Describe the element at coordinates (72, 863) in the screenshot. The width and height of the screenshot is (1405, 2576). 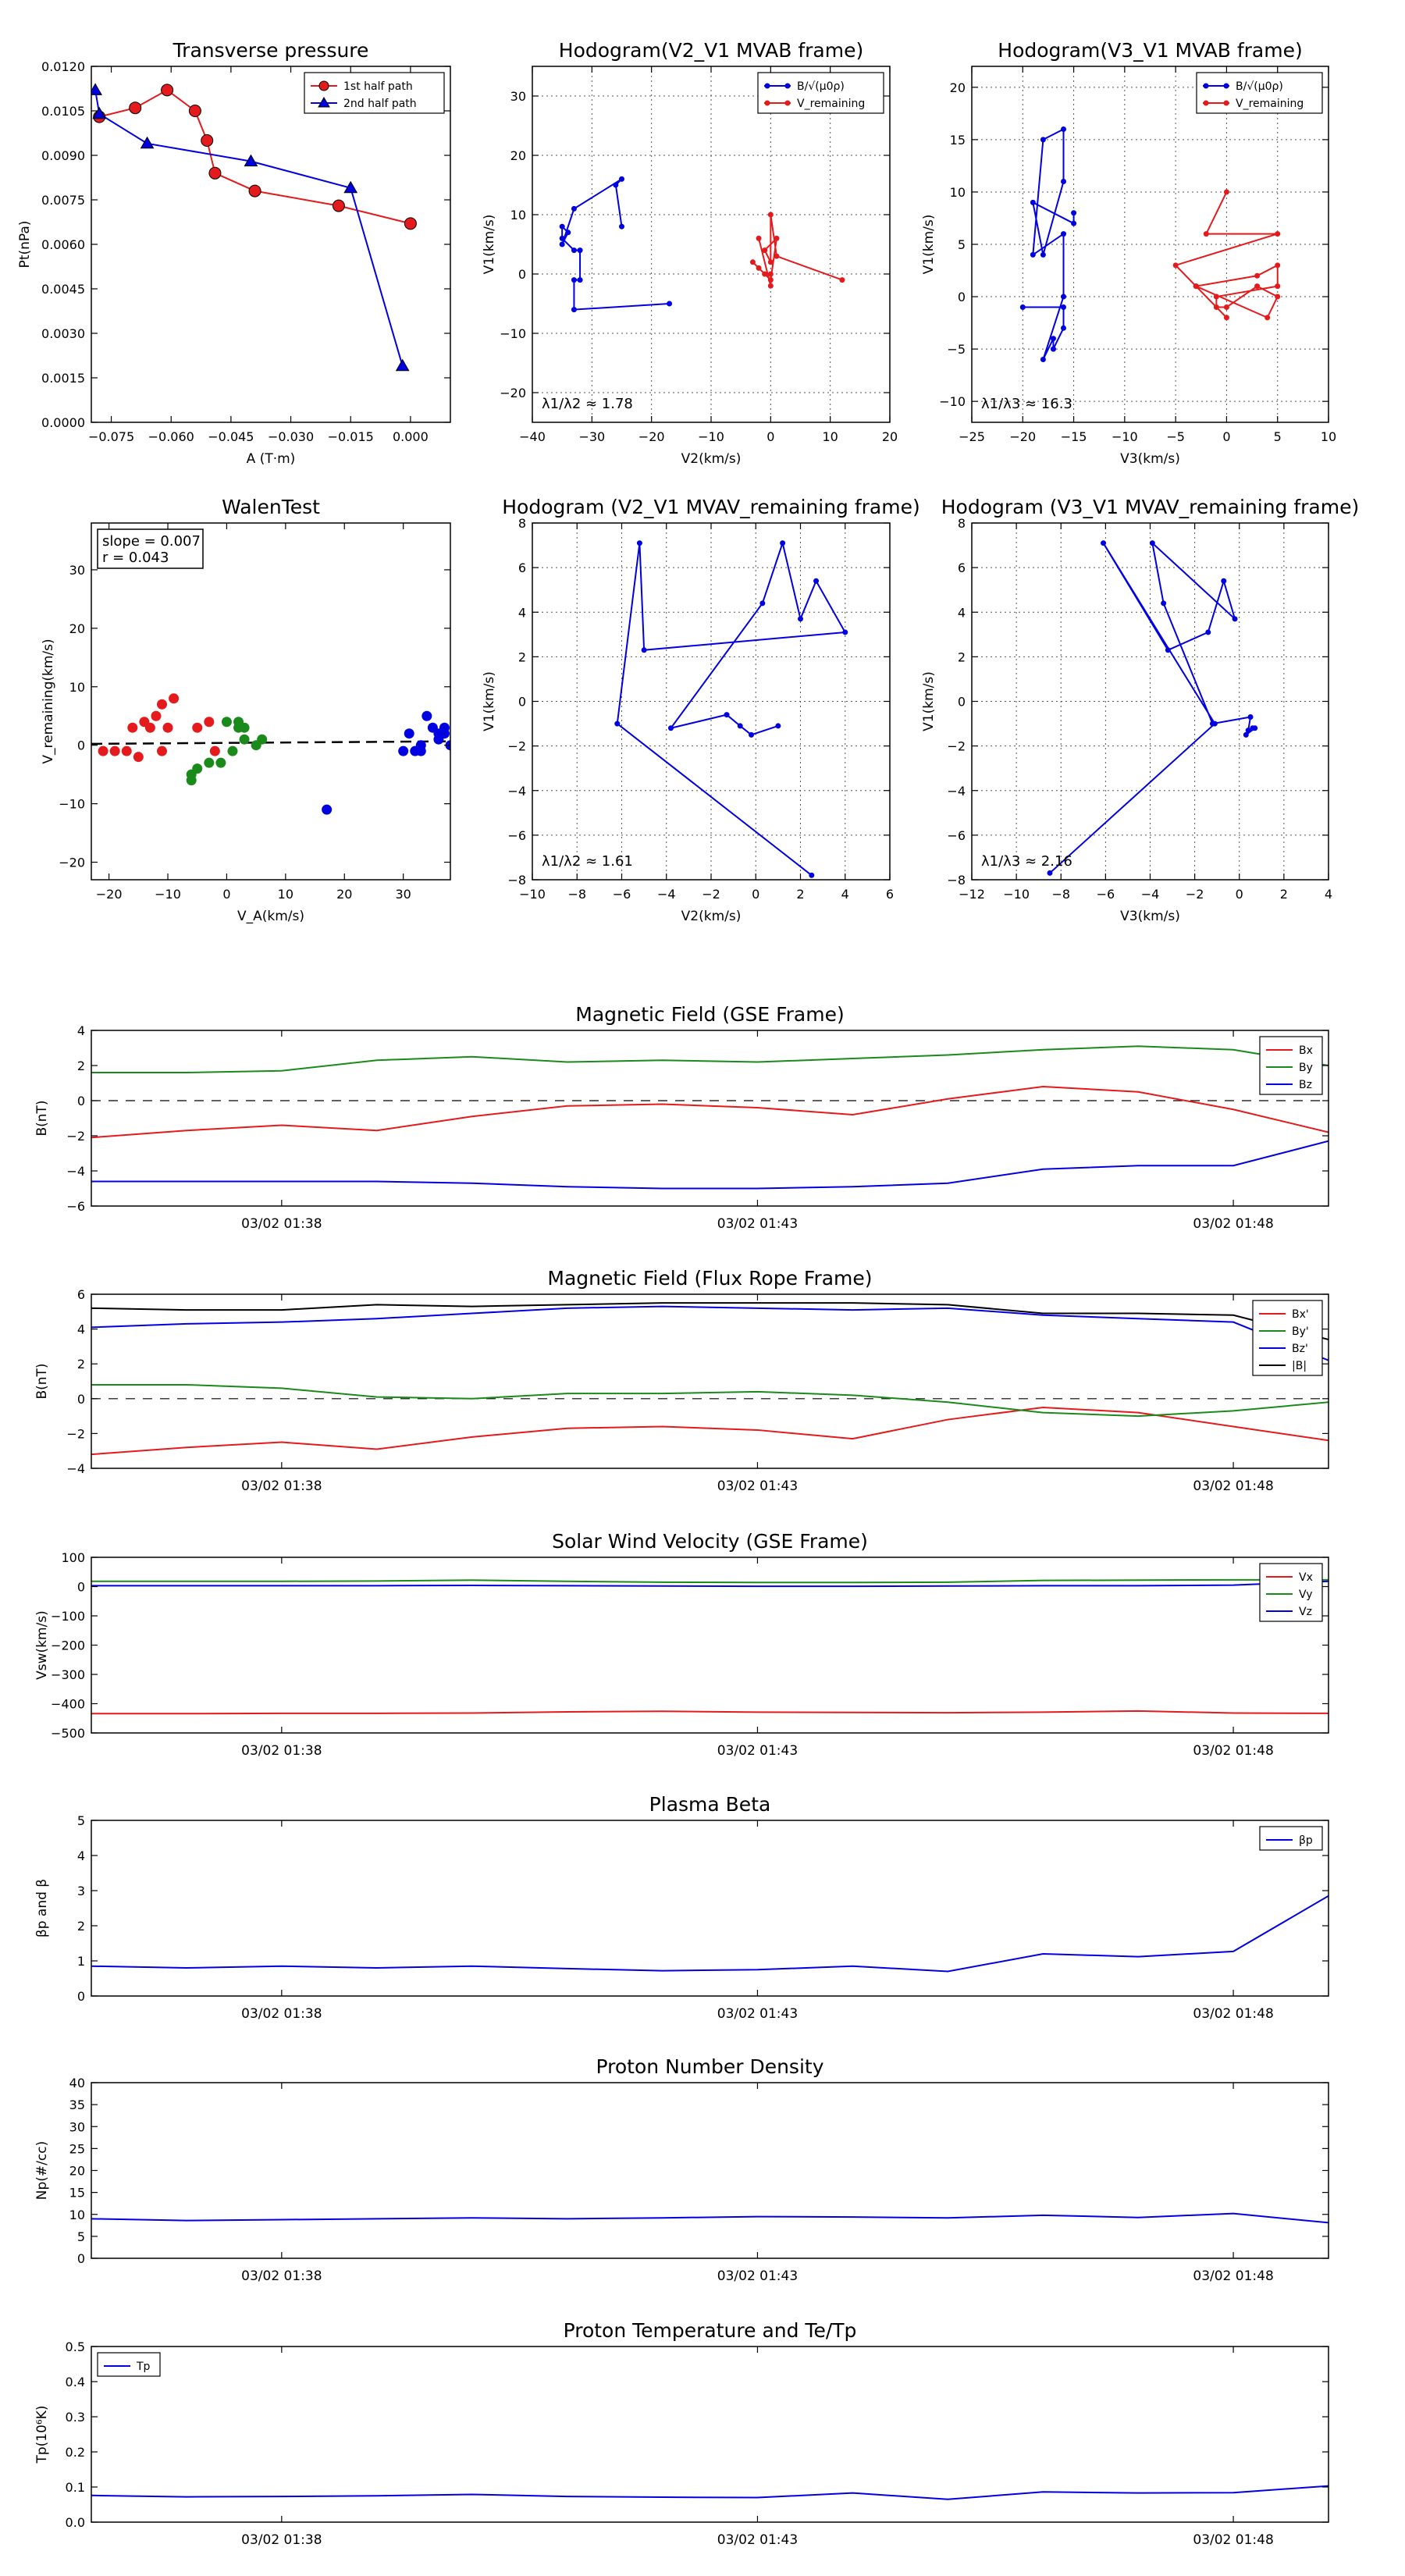
I see `y-tick-label: −20` at that location.